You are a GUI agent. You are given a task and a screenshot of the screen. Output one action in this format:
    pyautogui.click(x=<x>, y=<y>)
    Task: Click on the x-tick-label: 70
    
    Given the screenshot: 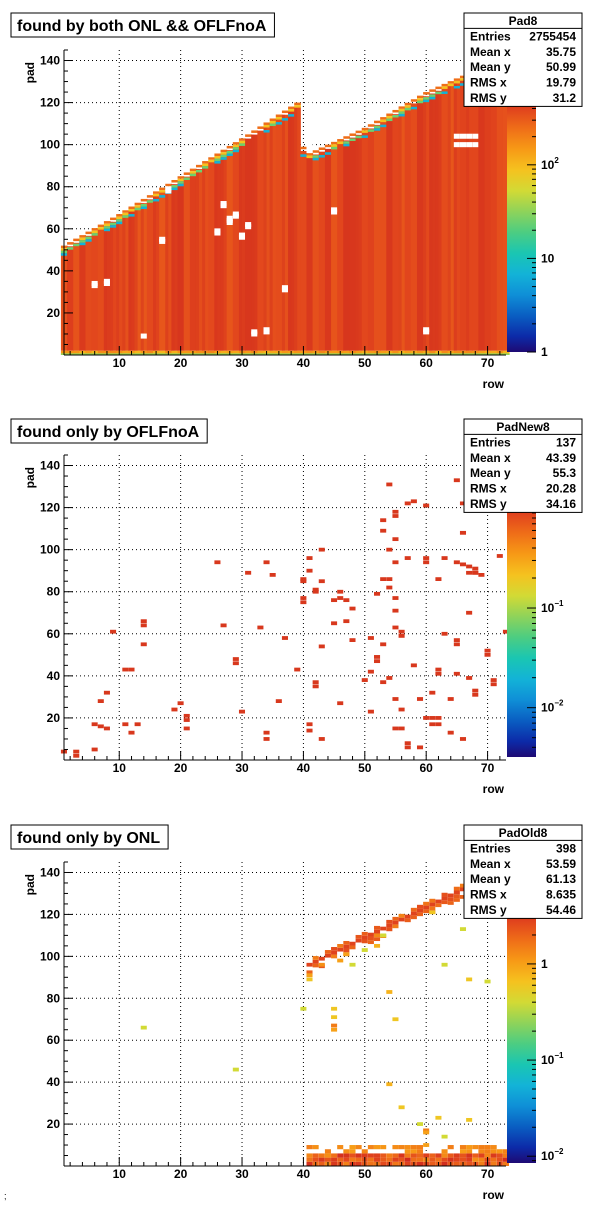 What is the action you would take?
    pyautogui.click(x=488, y=1174)
    